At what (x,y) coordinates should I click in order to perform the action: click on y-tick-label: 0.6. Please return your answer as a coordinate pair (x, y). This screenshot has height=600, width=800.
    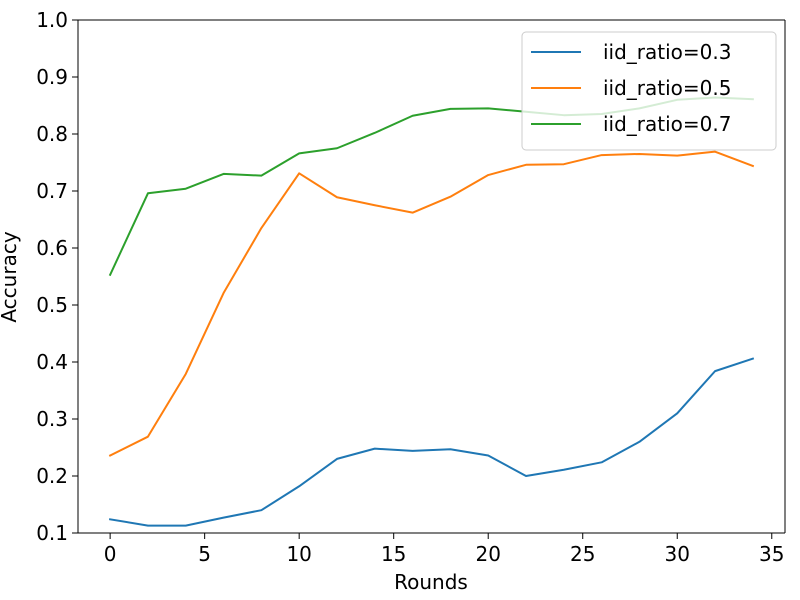
    Looking at the image, I should click on (52, 248).